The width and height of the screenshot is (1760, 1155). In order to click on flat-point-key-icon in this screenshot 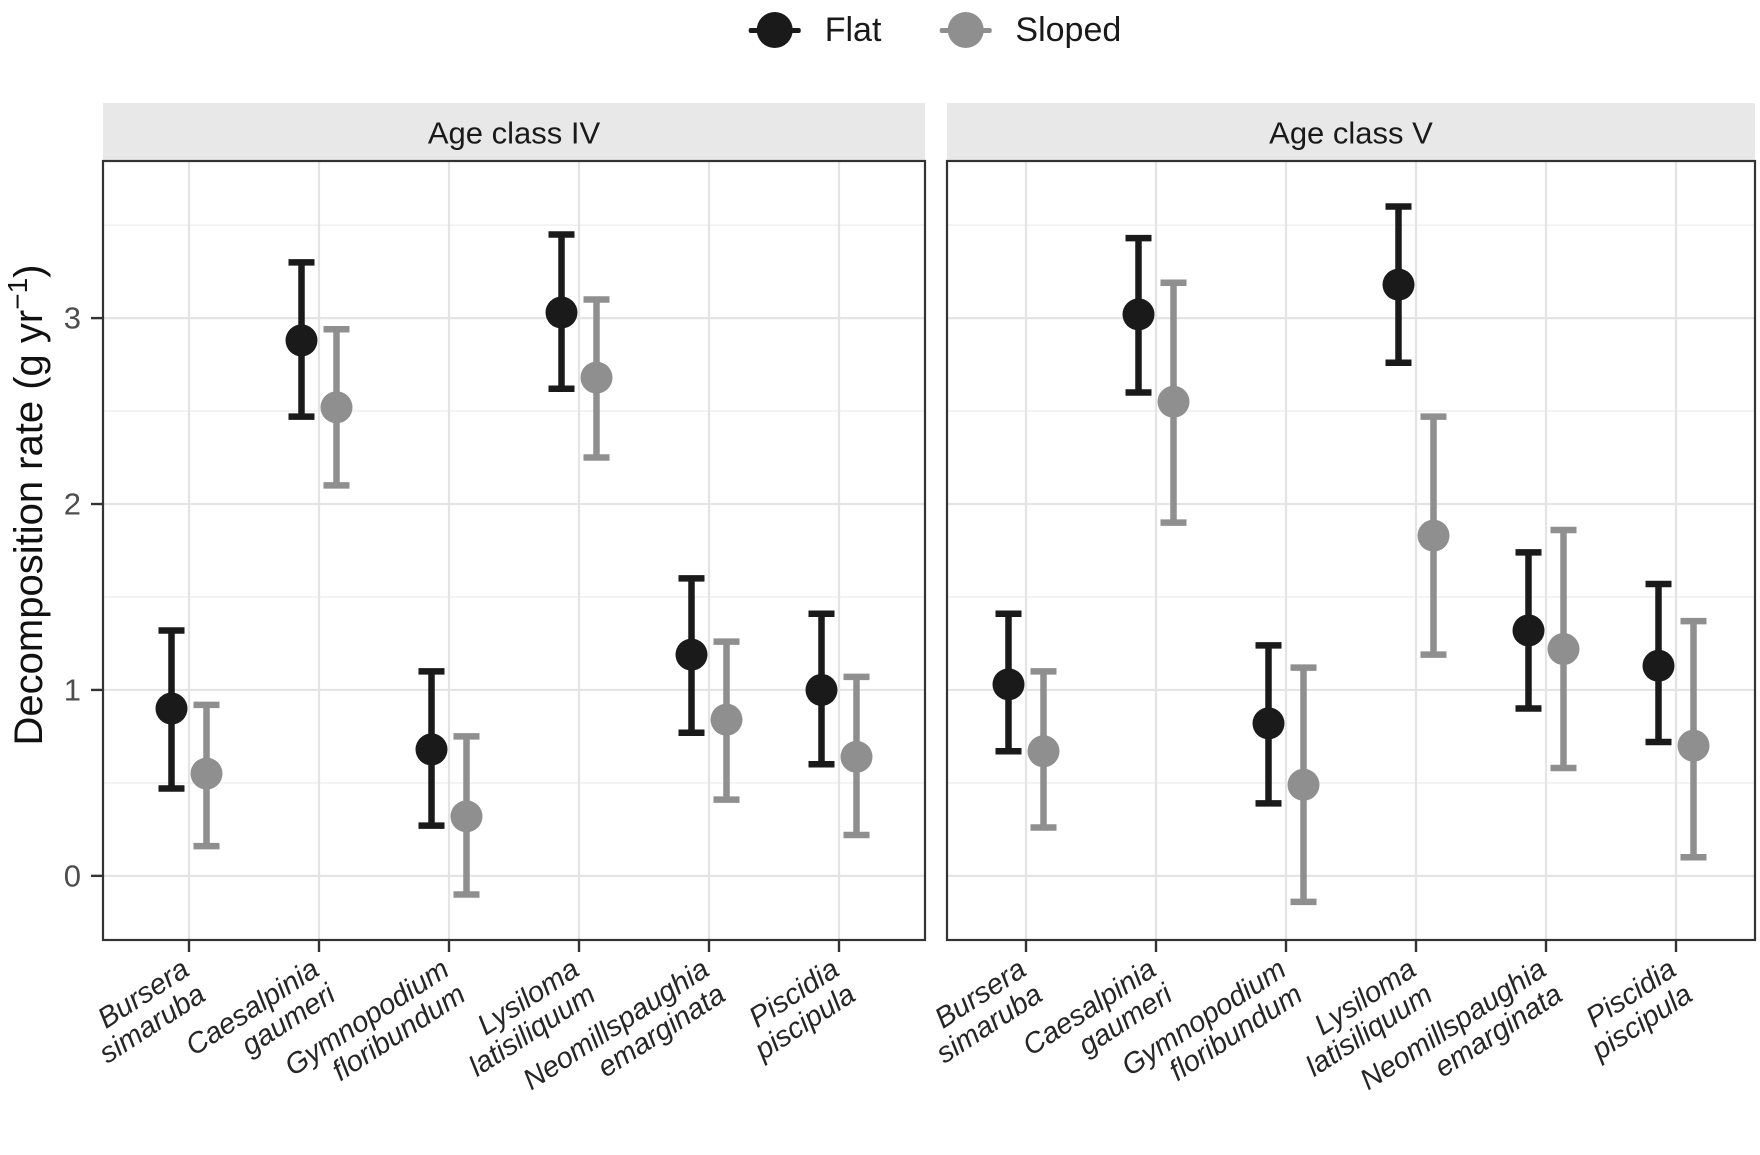, I will do `click(774, 30)`.